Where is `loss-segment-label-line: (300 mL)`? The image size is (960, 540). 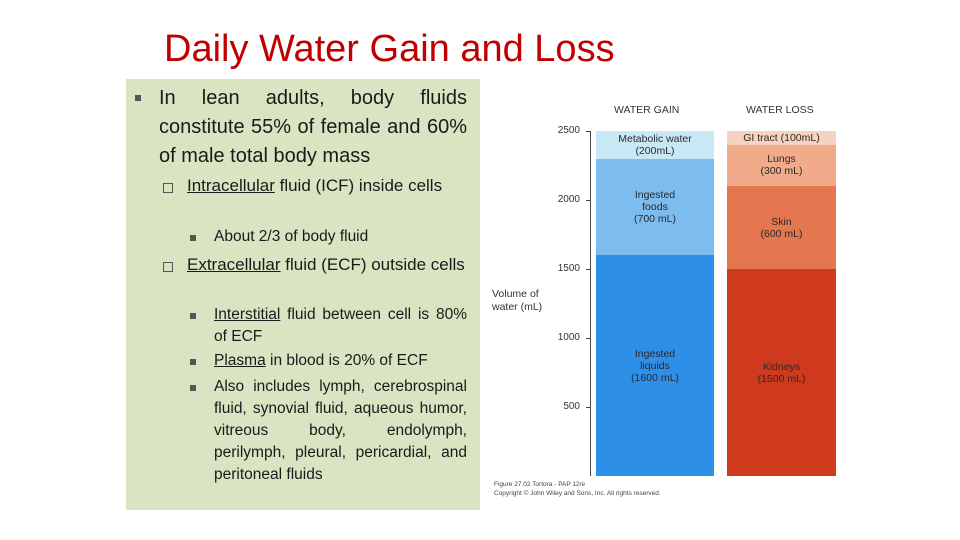 loss-segment-label-line: (300 mL) is located at coordinates (781, 171).